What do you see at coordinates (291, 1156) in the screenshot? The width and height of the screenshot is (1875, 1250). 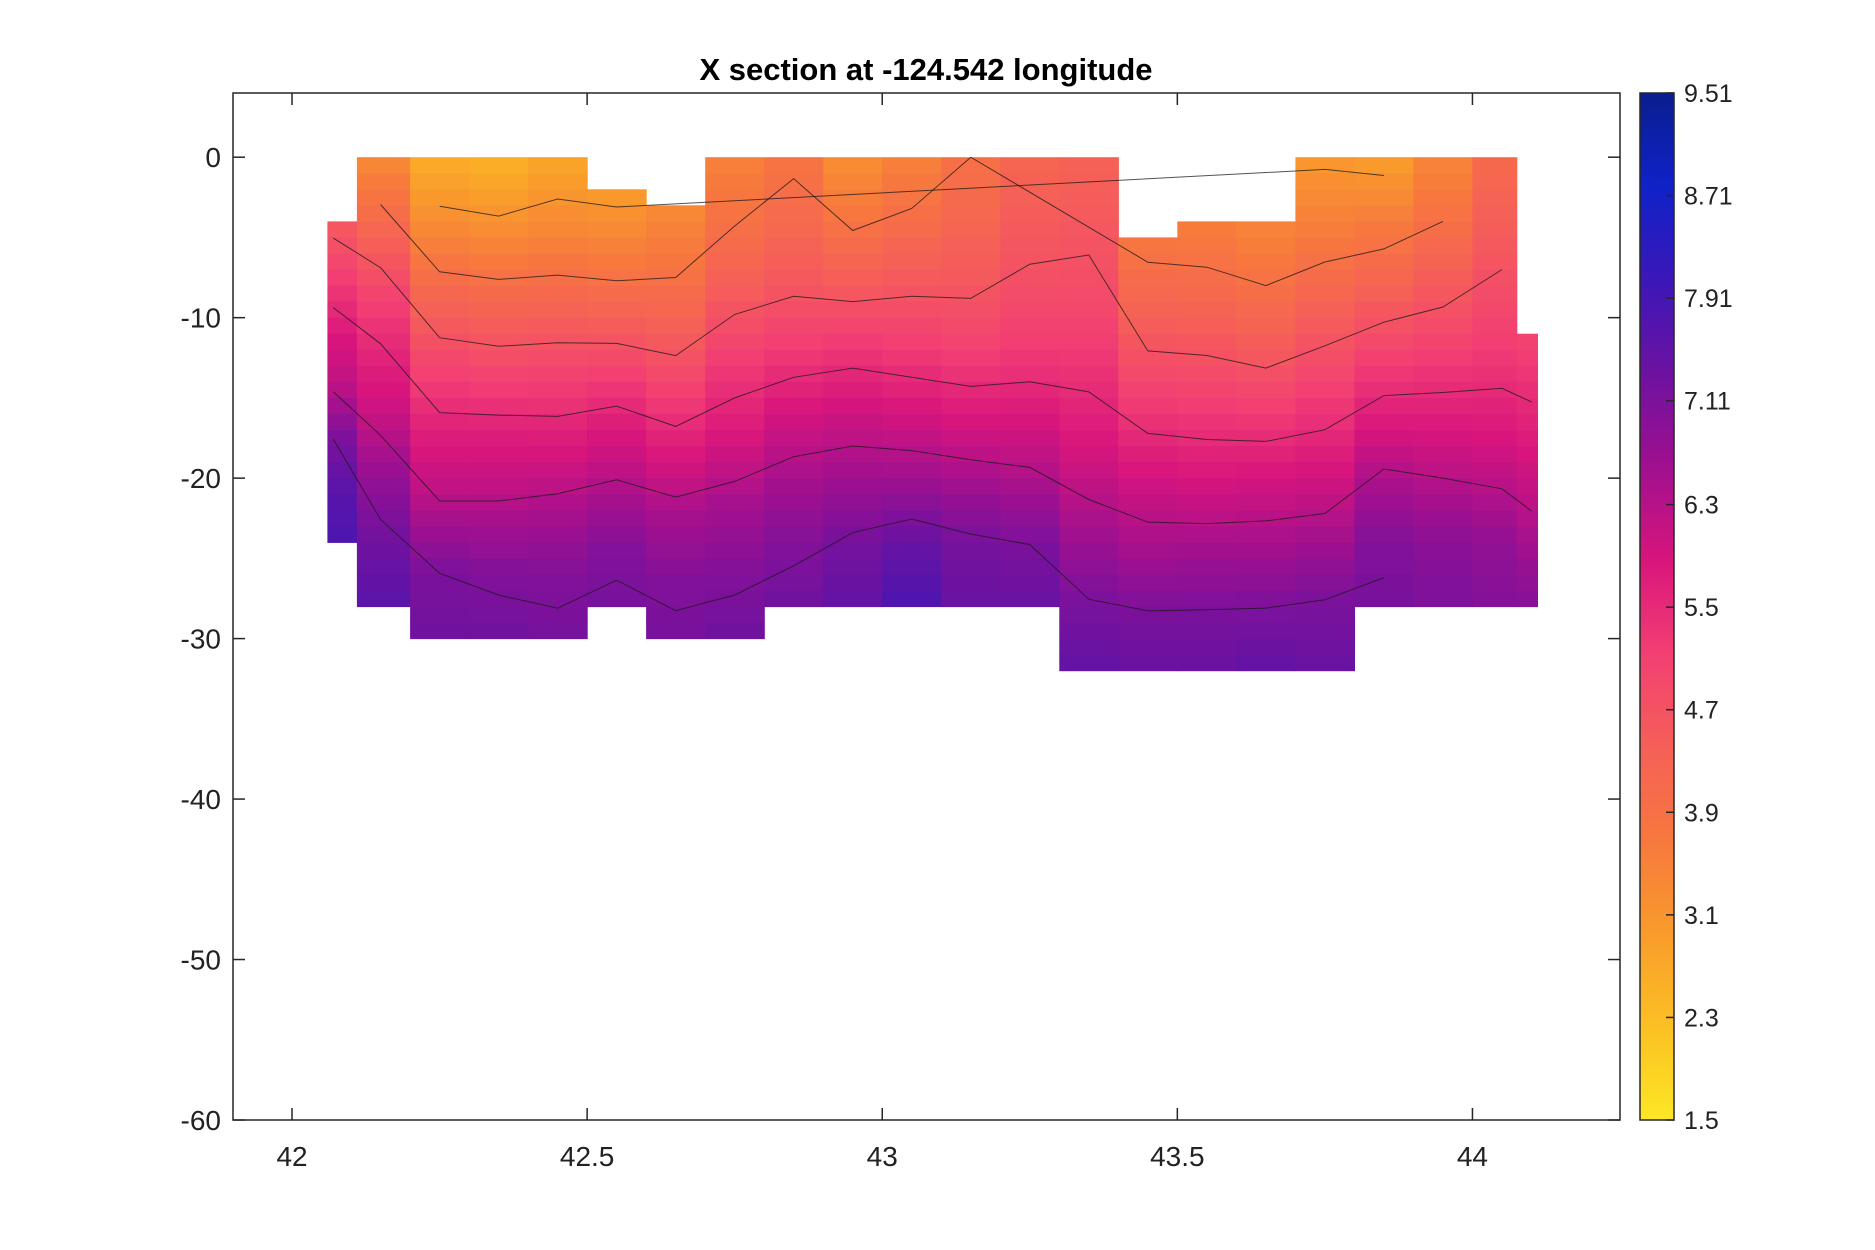 I see `x-tick-label: 42` at bounding box center [291, 1156].